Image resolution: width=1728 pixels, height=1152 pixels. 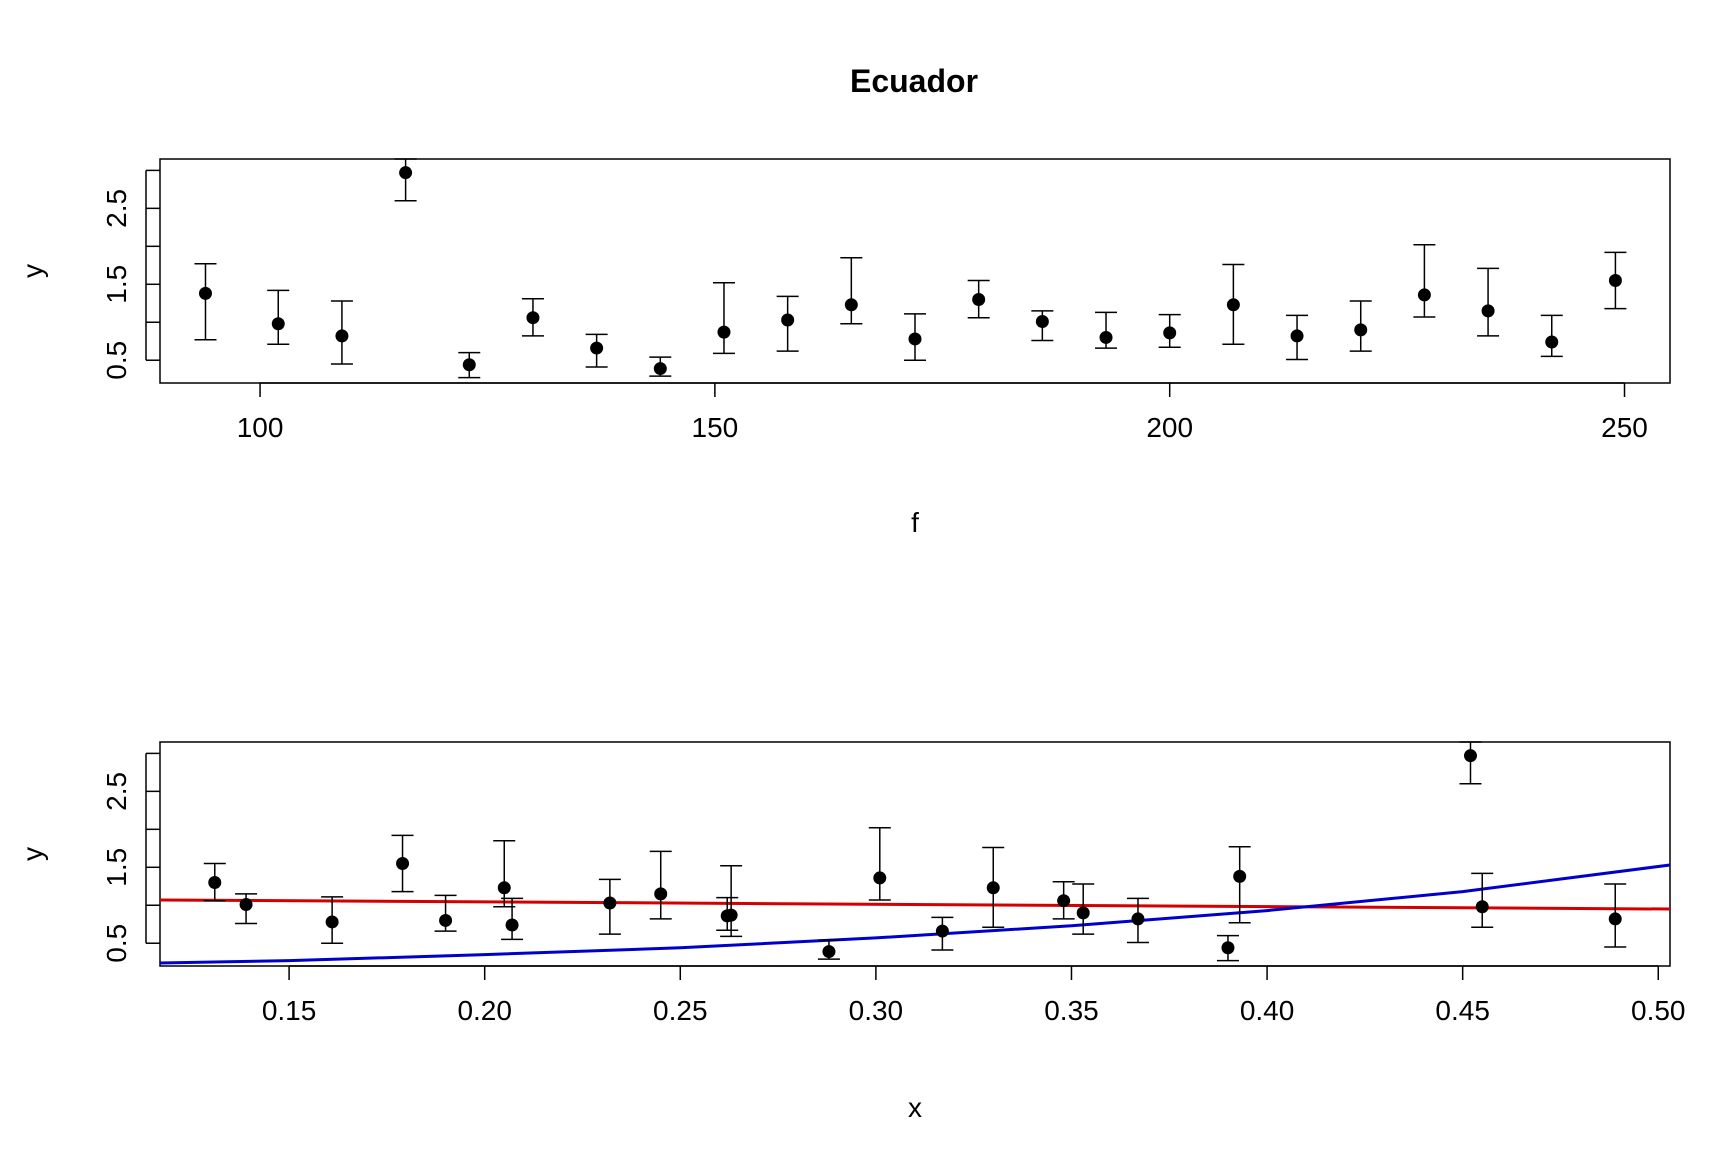 What do you see at coordinates (1169, 427) in the screenshot?
I see `x-tick-label: 200` at bounding box center [1169, 427].